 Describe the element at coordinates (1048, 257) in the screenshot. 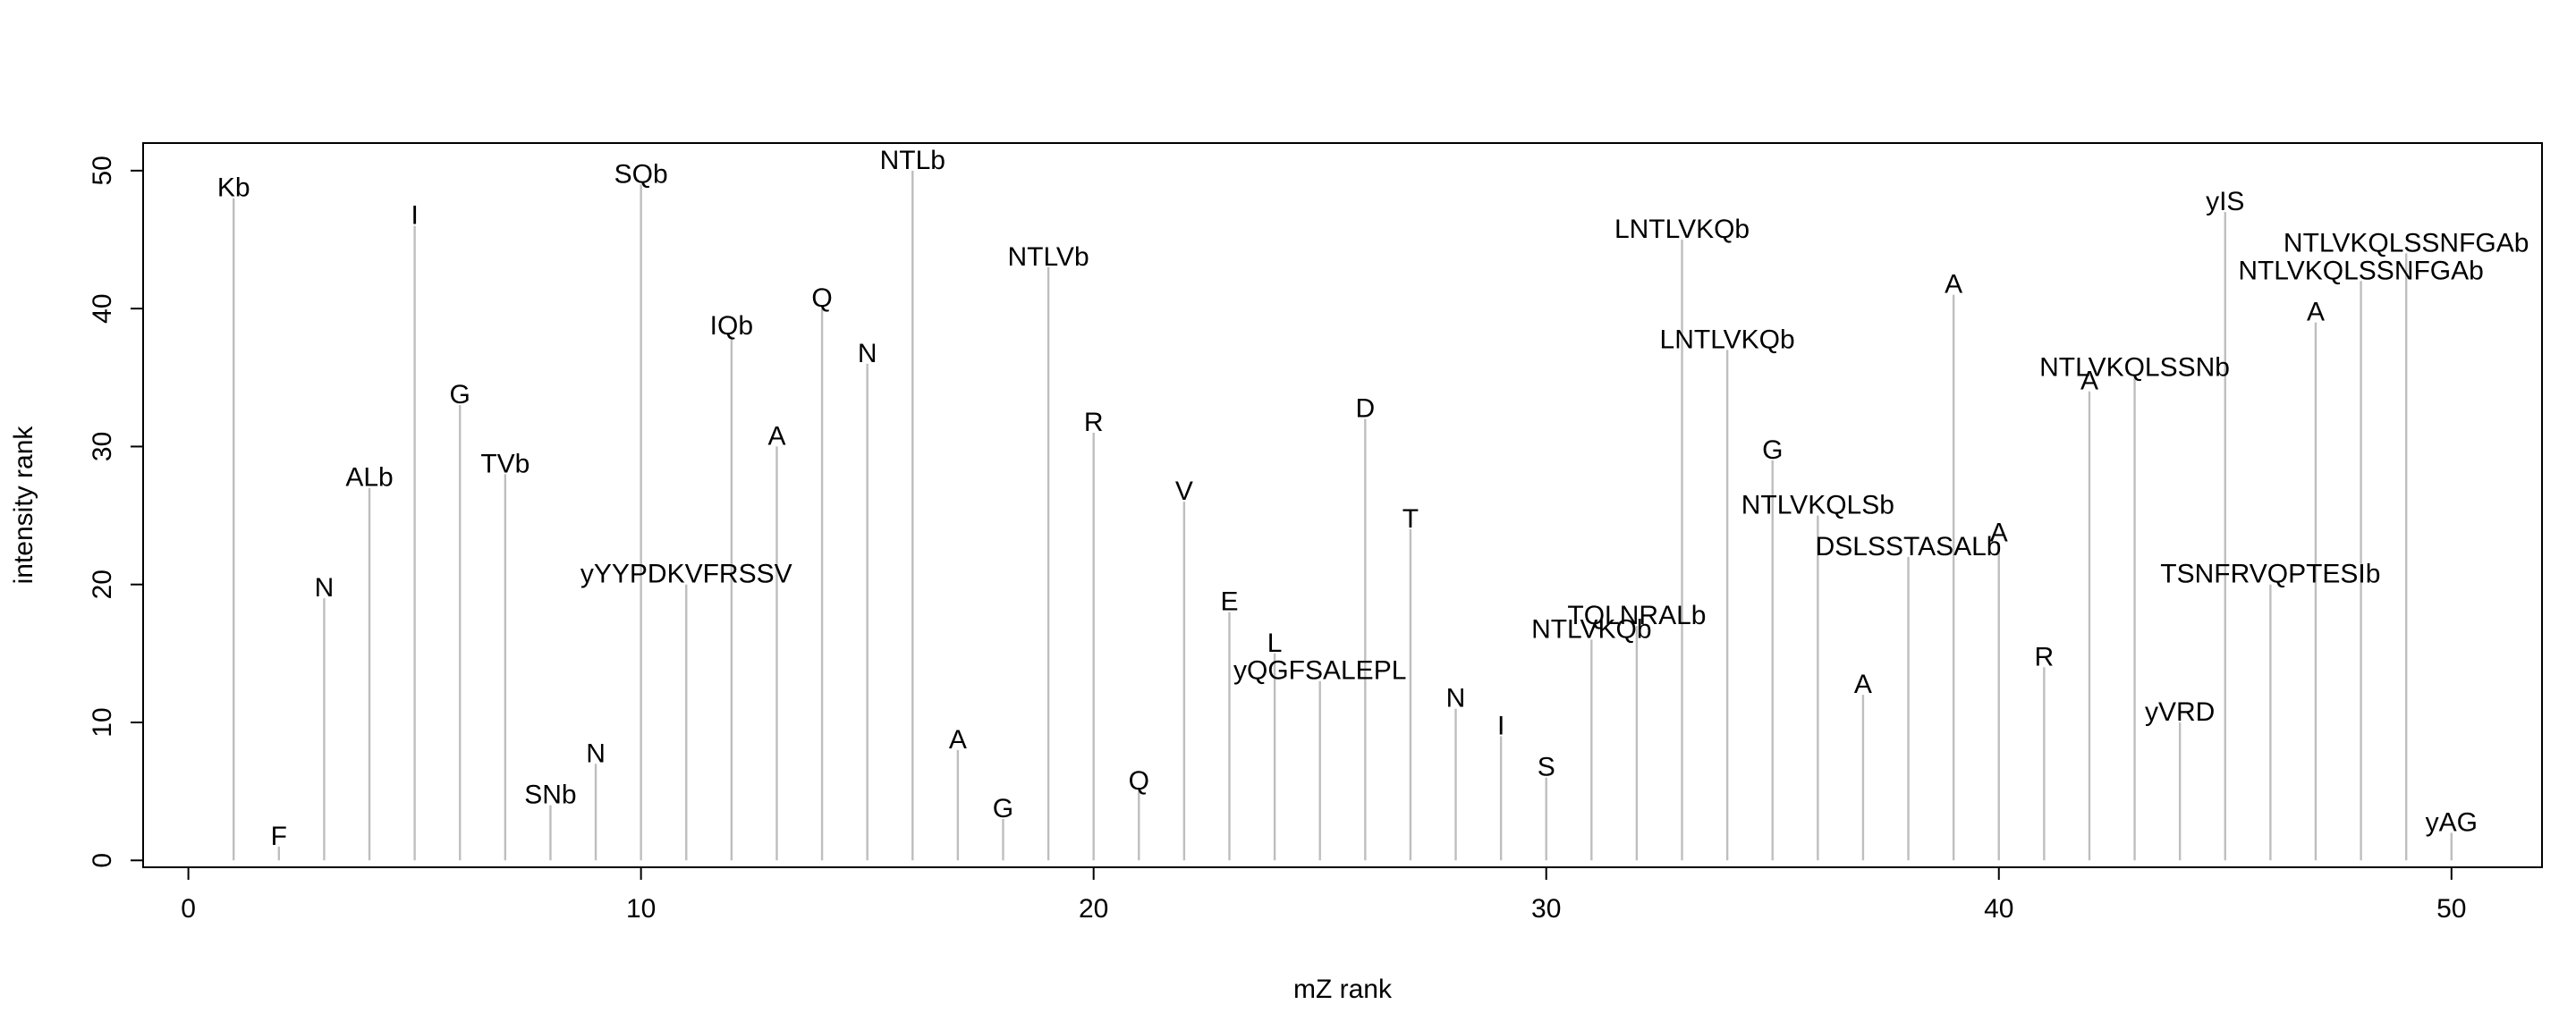

I see `peak-label-19: NTLVb` at that location.